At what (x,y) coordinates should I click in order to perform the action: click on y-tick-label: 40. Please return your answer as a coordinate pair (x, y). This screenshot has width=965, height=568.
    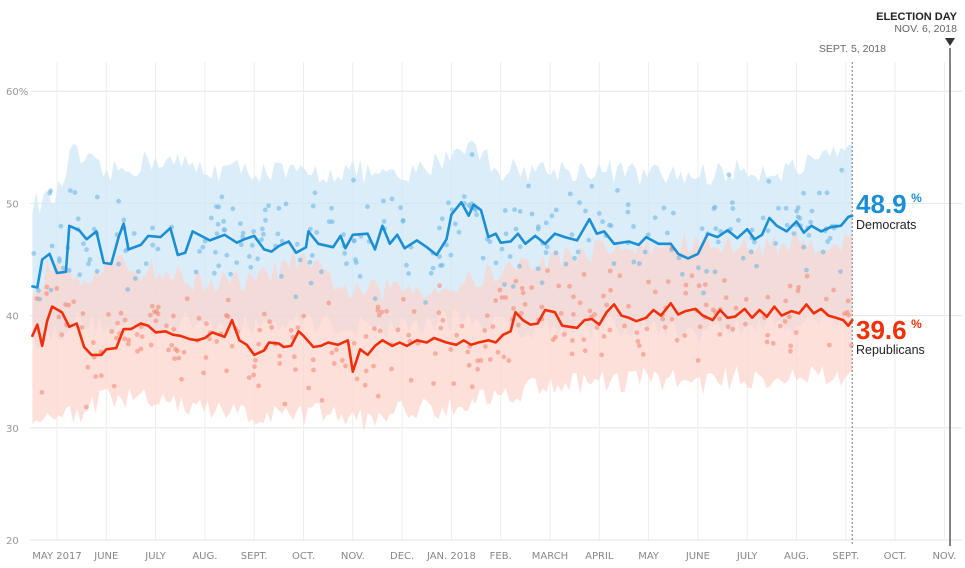
    Looking at the image, I should click on (12, 317).